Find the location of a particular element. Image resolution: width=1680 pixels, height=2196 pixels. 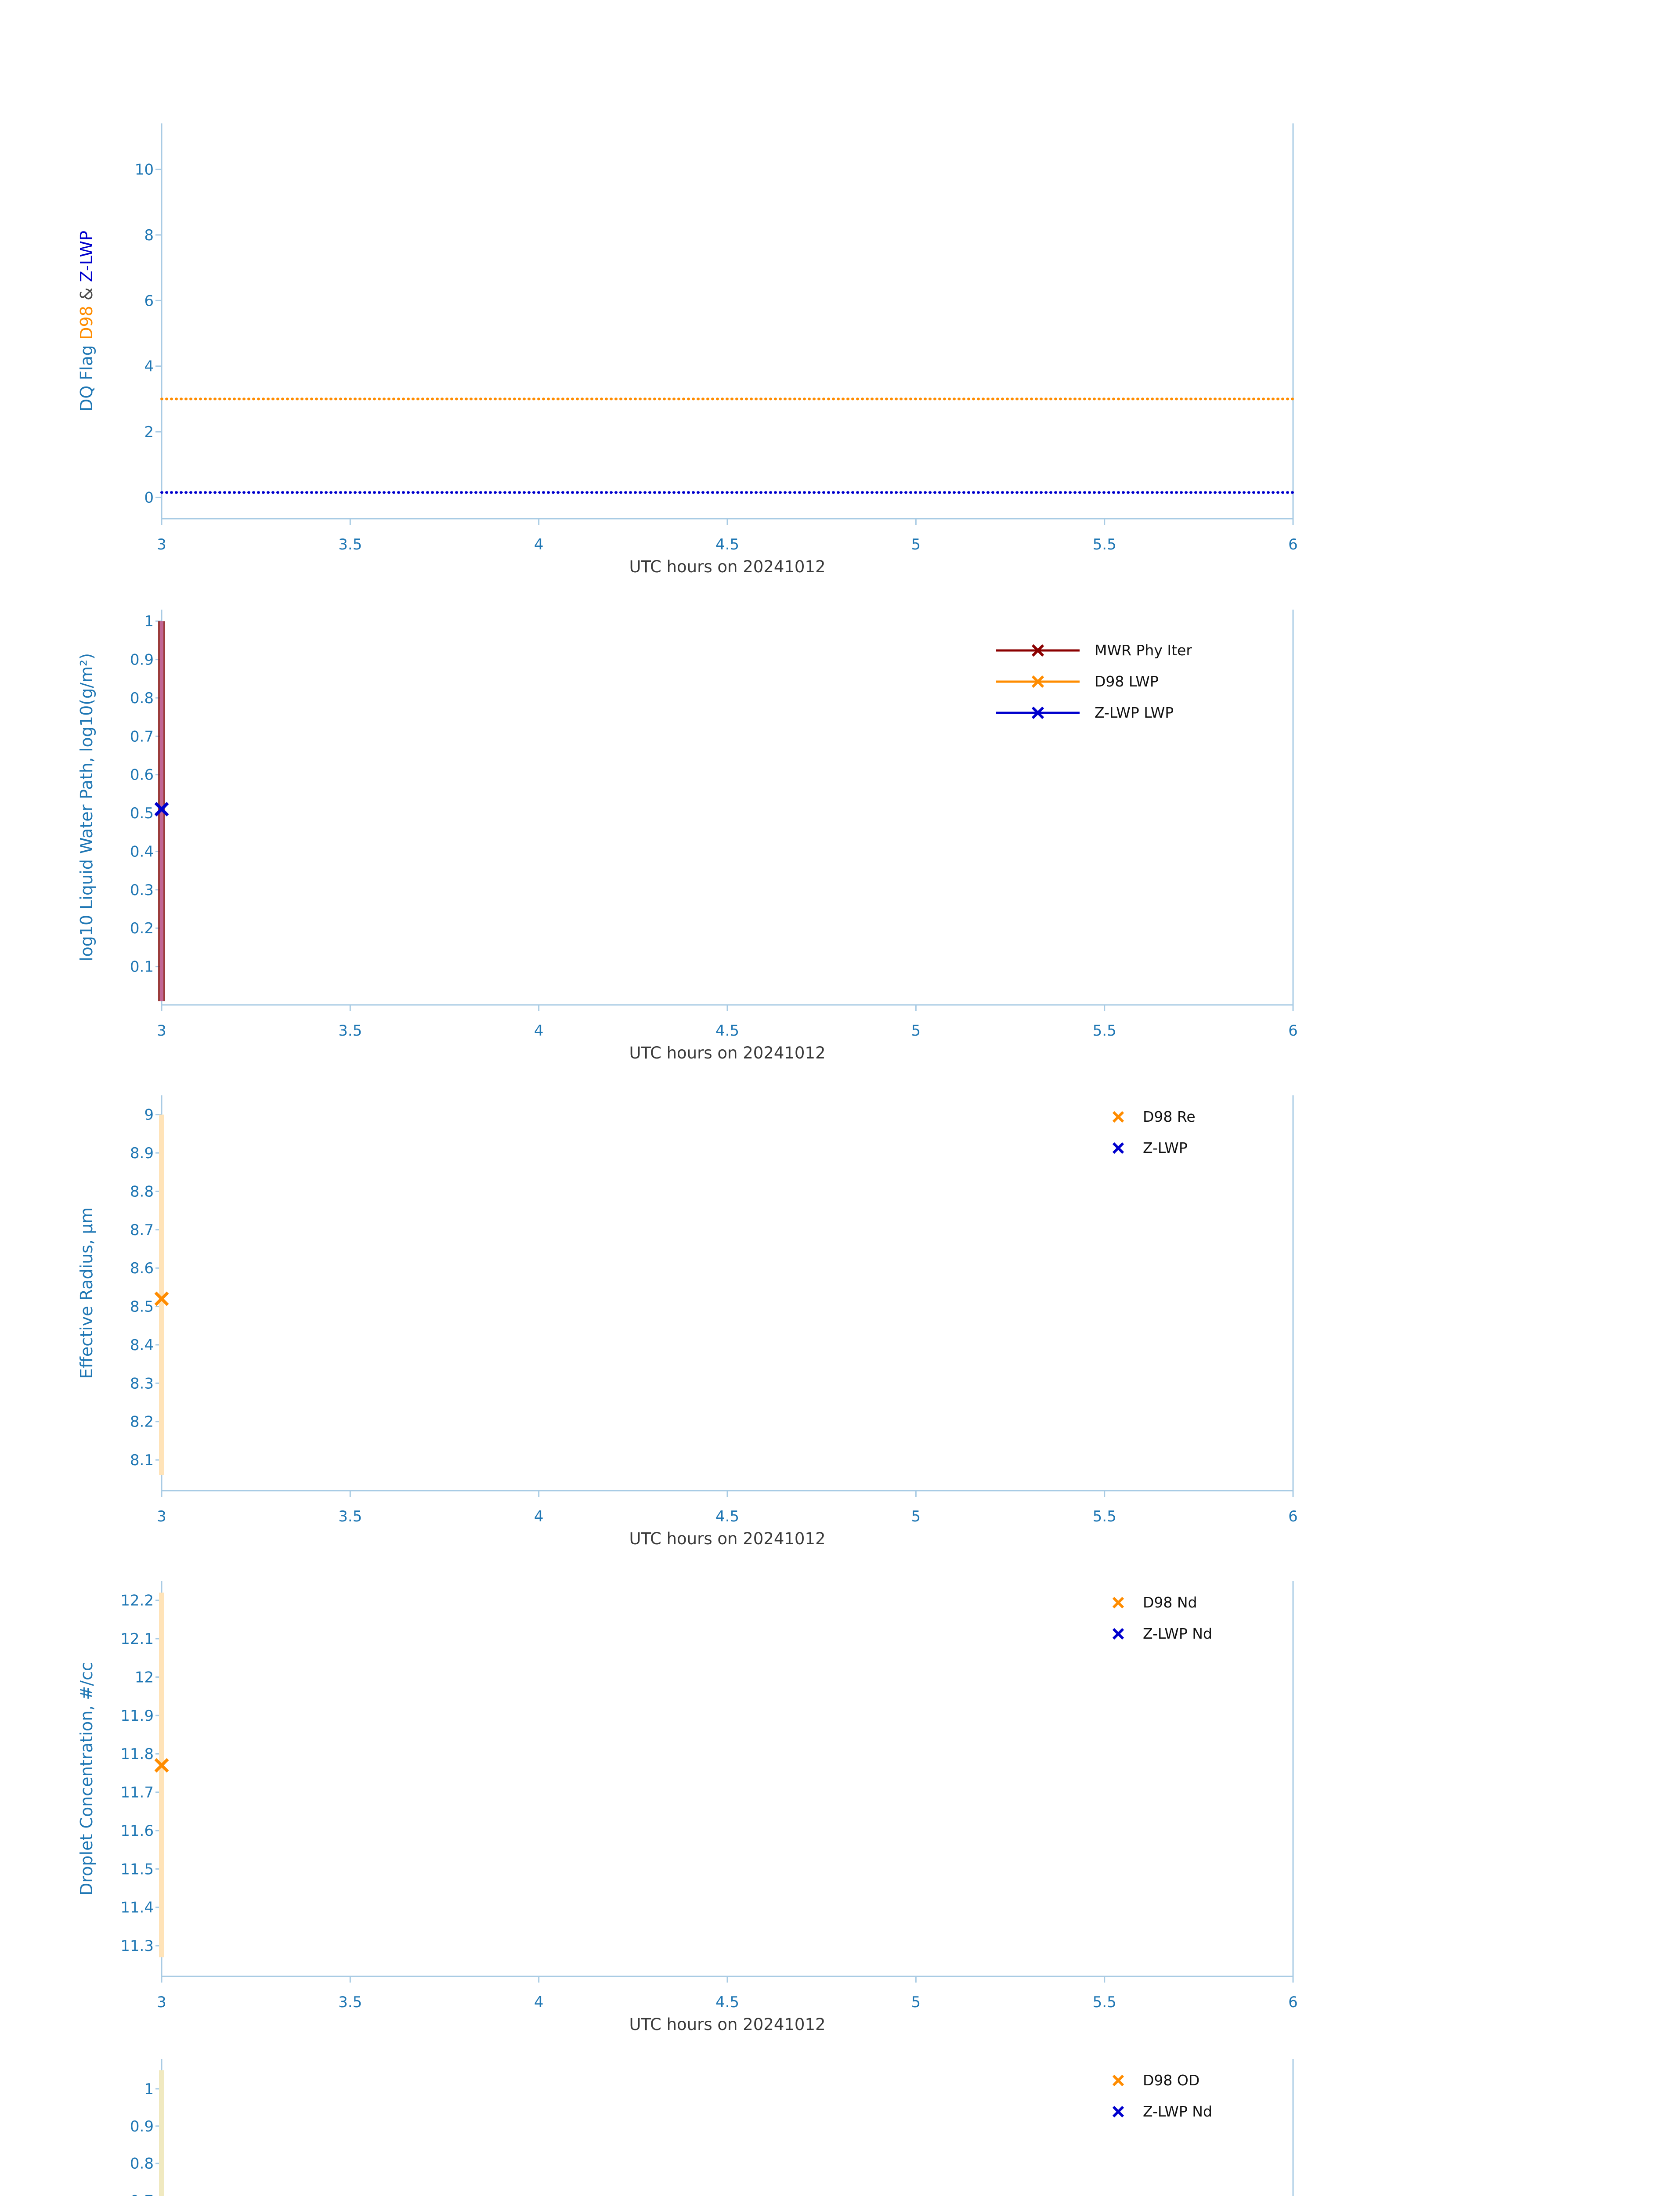

y-tick-label: 11.3 is located at coordinates (137, 1946).